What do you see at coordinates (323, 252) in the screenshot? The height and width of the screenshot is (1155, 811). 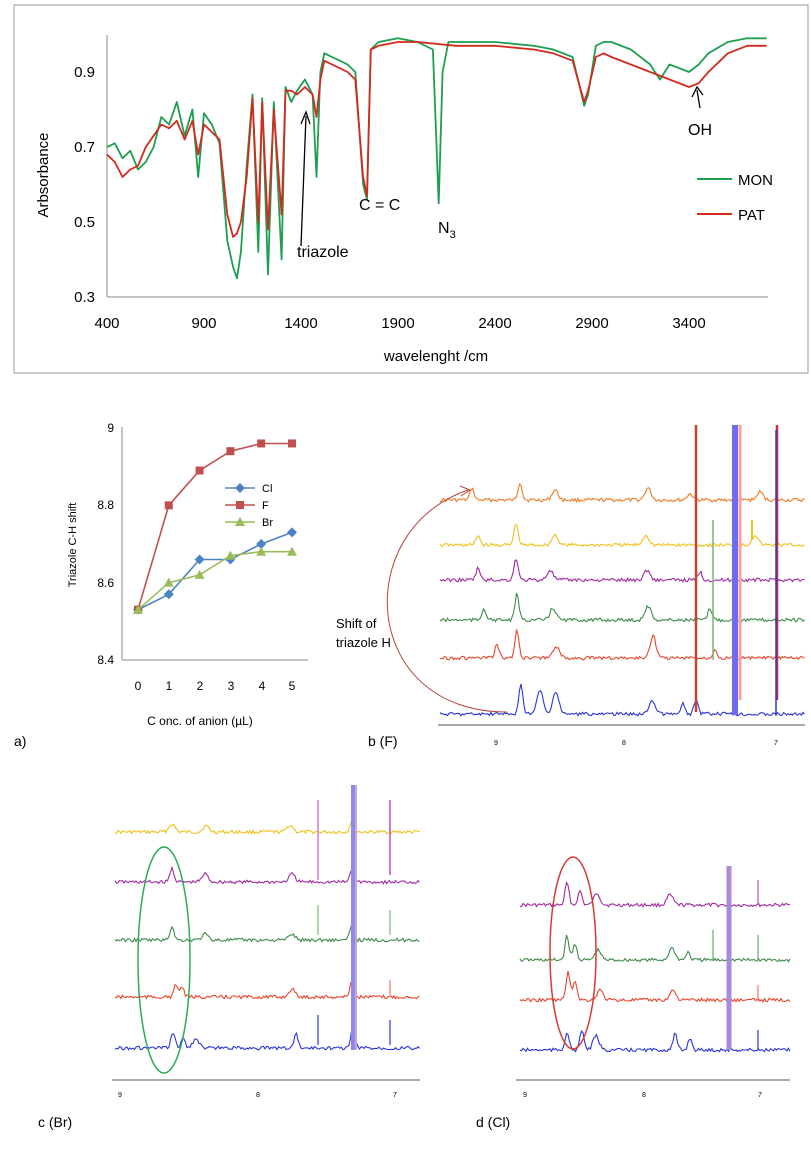 I see `annotation-triazole: triazole` at bounding box center [323, 252].